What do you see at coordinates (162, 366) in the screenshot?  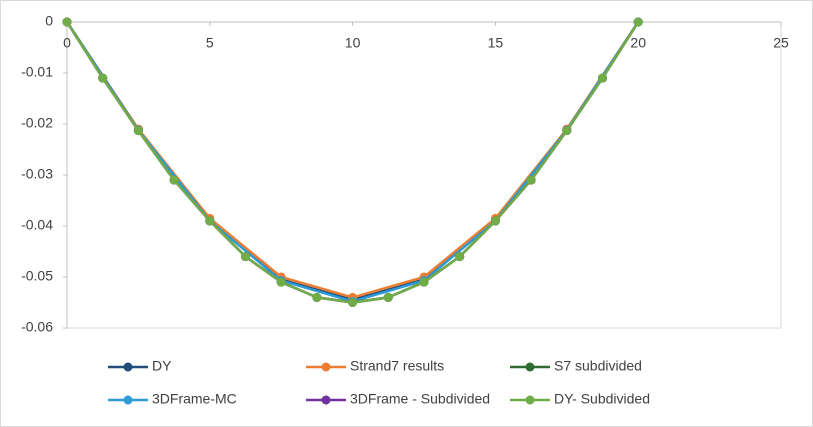 I see `legend-label: DY` at bounding box center [162, 366].